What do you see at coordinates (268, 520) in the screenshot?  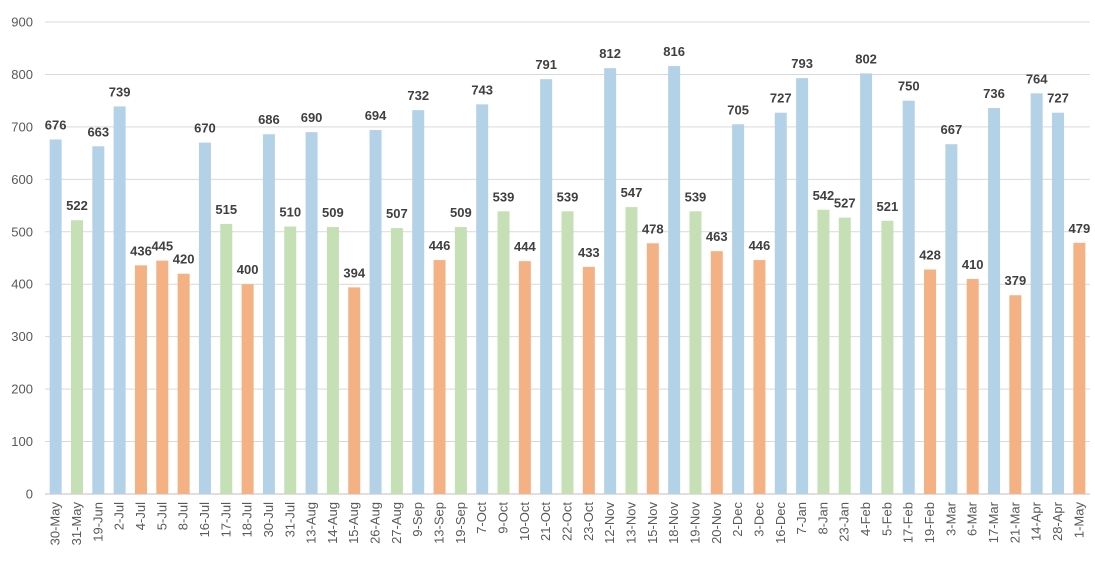 I see `x-tick-label: 30-Jul` at bounding box center [268, 520].